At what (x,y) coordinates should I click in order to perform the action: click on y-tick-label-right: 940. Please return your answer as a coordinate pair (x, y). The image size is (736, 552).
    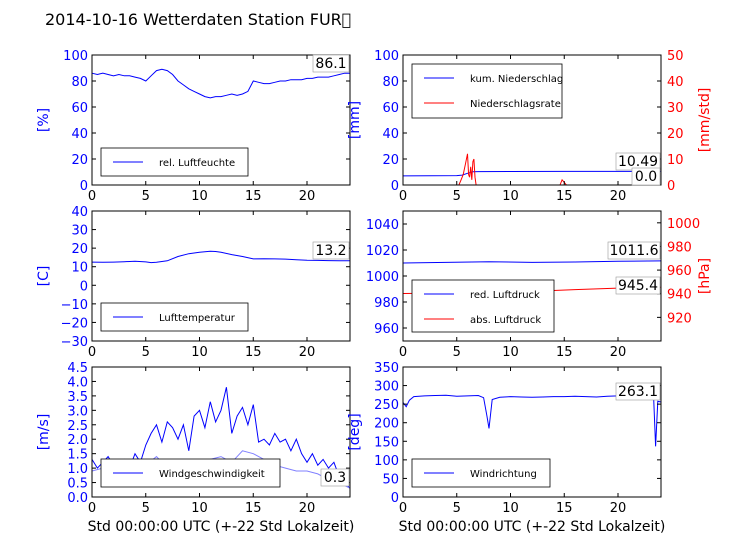
    Looking at the image, I should click on (679, 295).